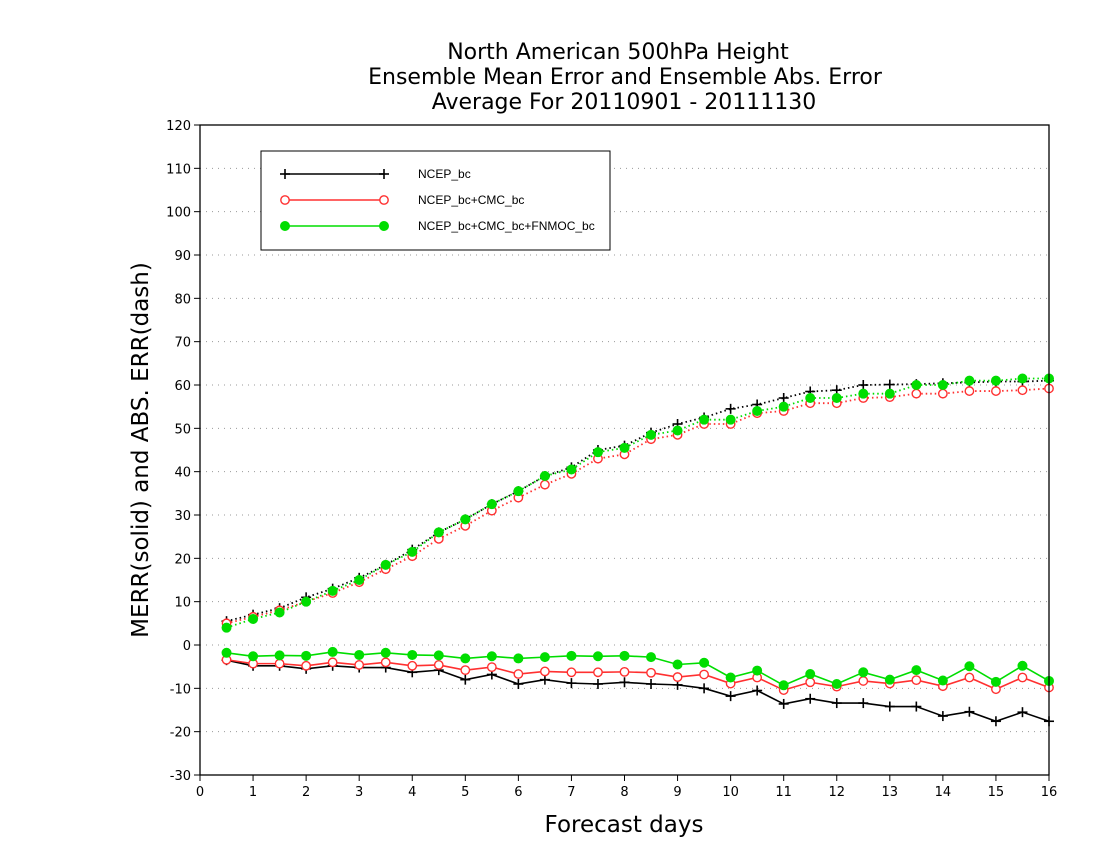 The image size is (1100, 850). Describe the element at coordinates (412, 792) in the screenshot. I see `x-tick-label: 4` at that location.